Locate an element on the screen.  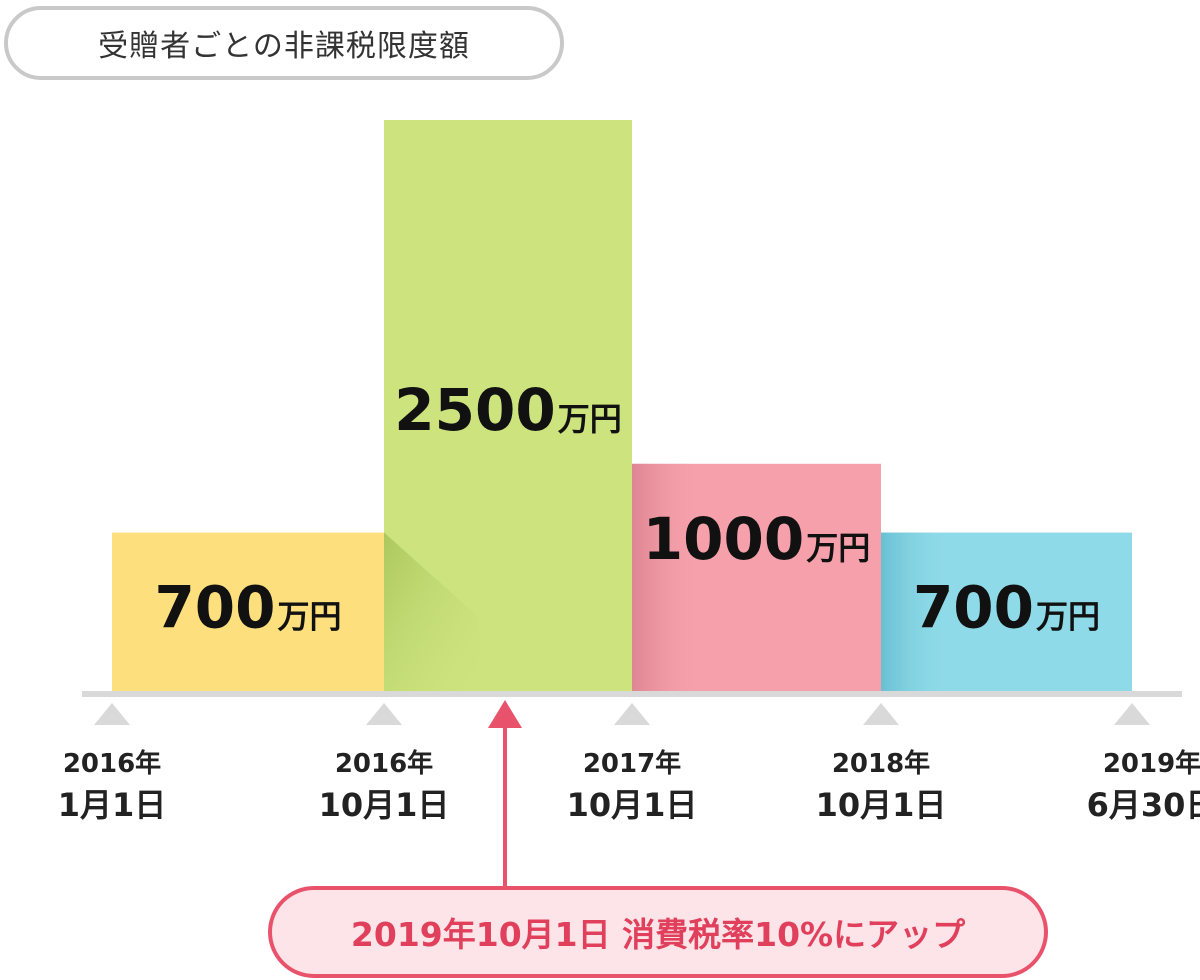
tick-date-4: 10月1日 is located at coordinates (881, 805).